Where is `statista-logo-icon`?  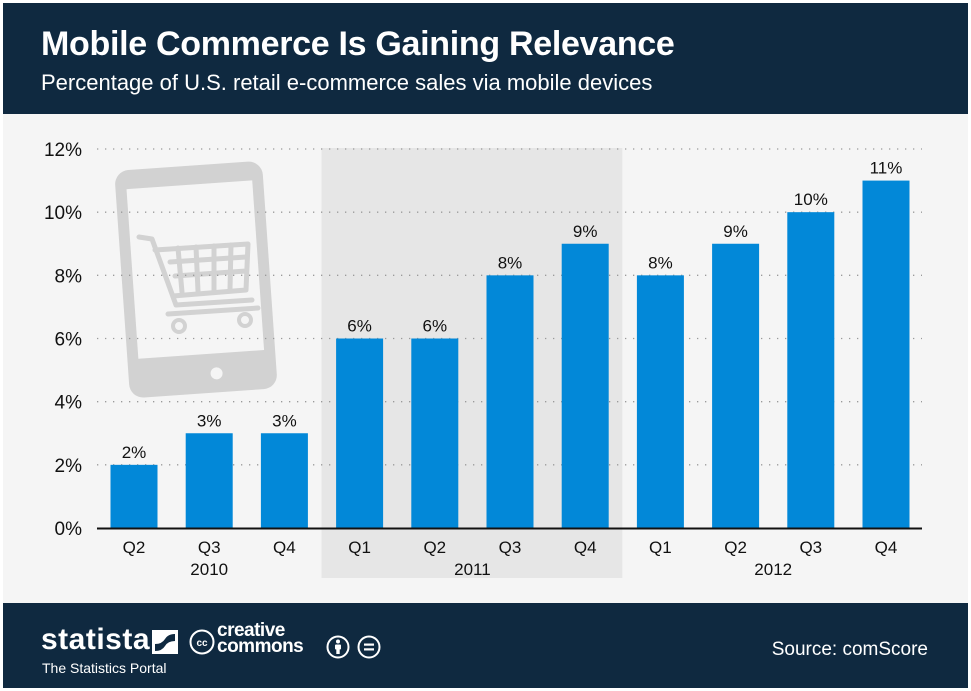
statista-logo-icon is located at coordinates (165, 642).